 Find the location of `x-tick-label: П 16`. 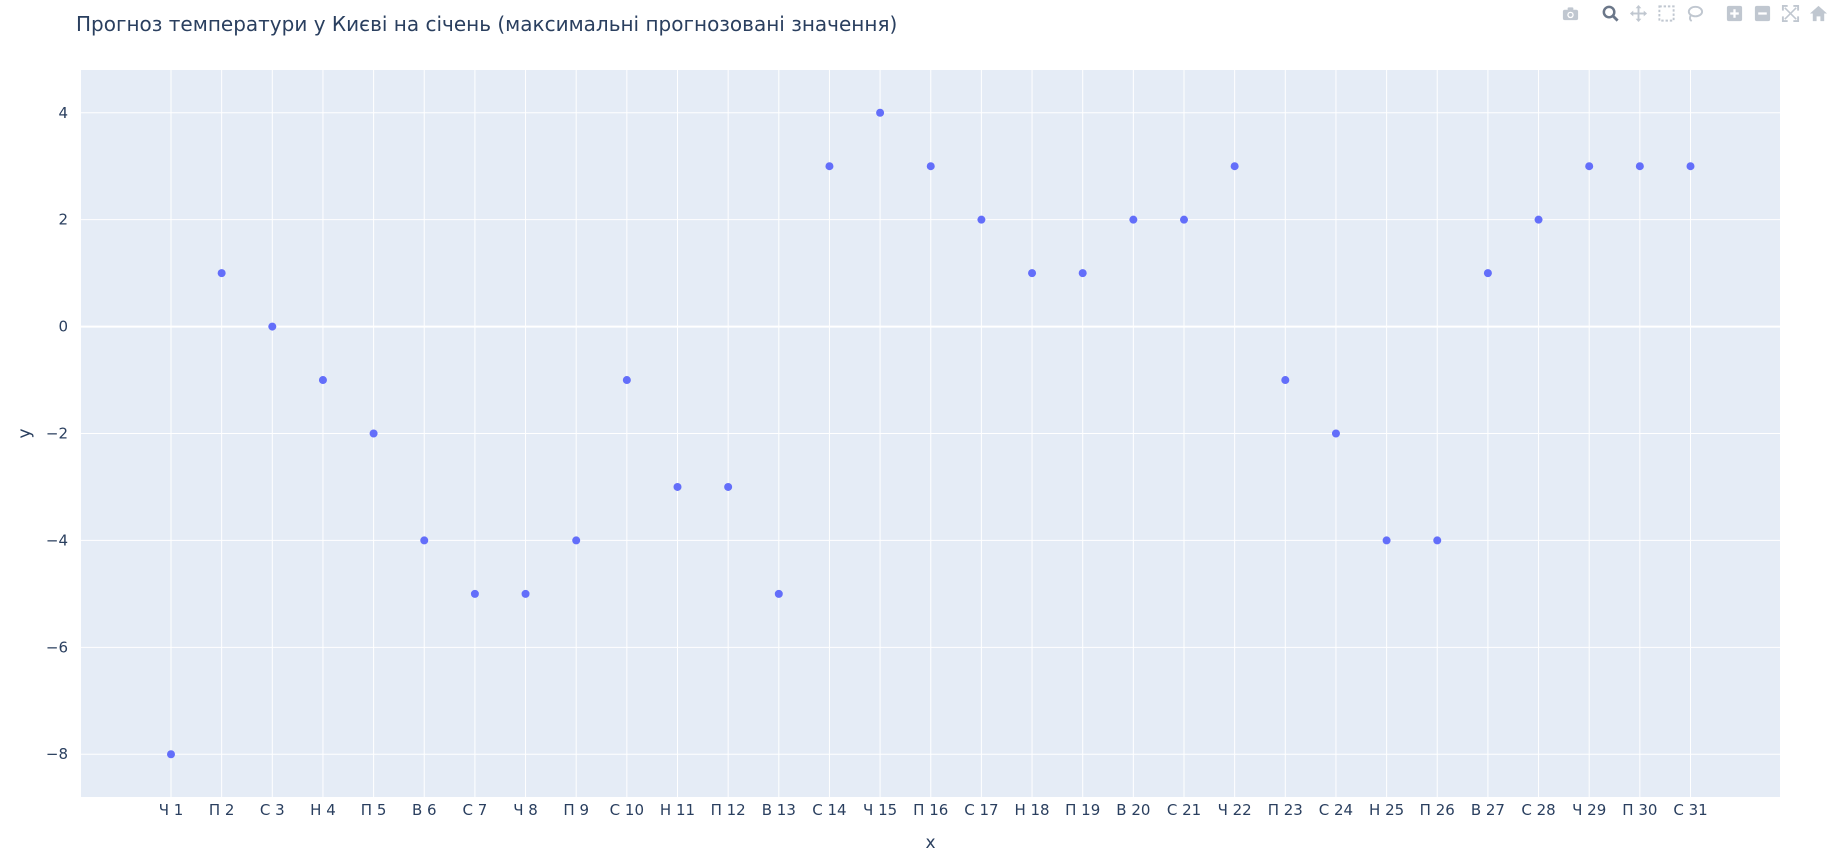

x-tick-label: П 16 is located at coordinates (930, 810).